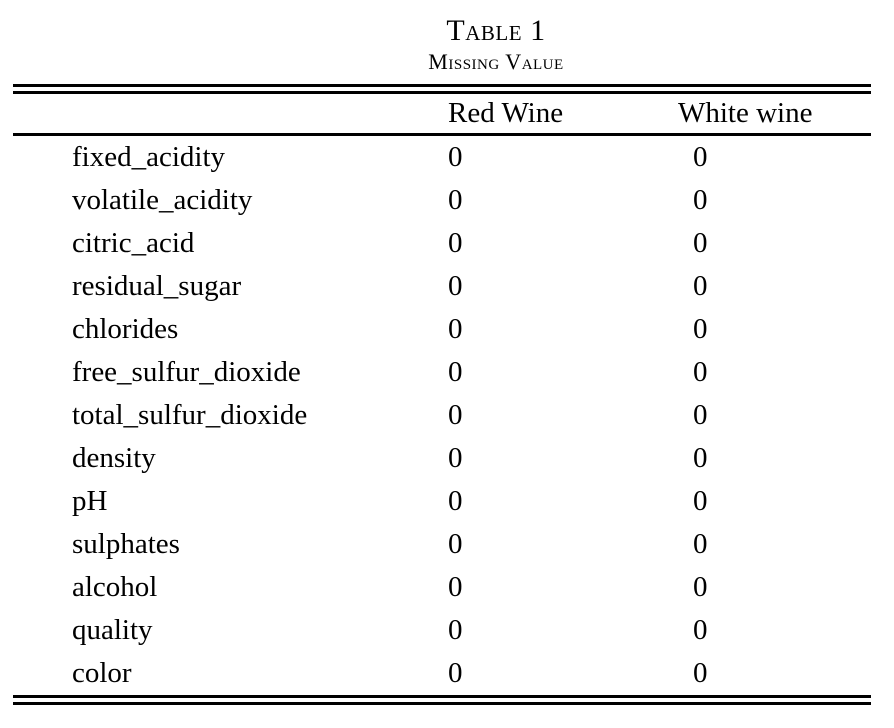  Describe the element at coordinates (442, 243) in the screenshot. I see `table-row: citric_acid 0 0` at that location.